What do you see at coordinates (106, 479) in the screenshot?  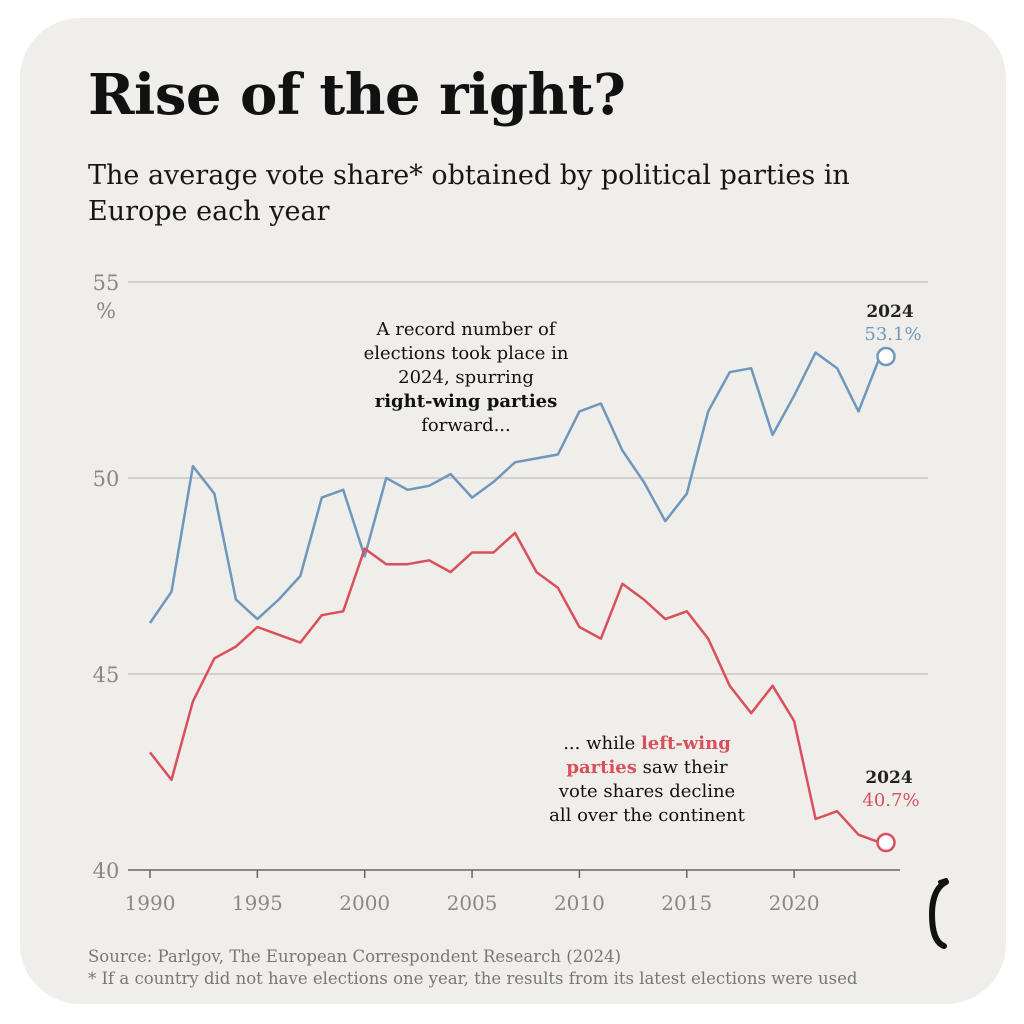 I see `y-tick-label-50: 50` at bounding box center [106, 479].